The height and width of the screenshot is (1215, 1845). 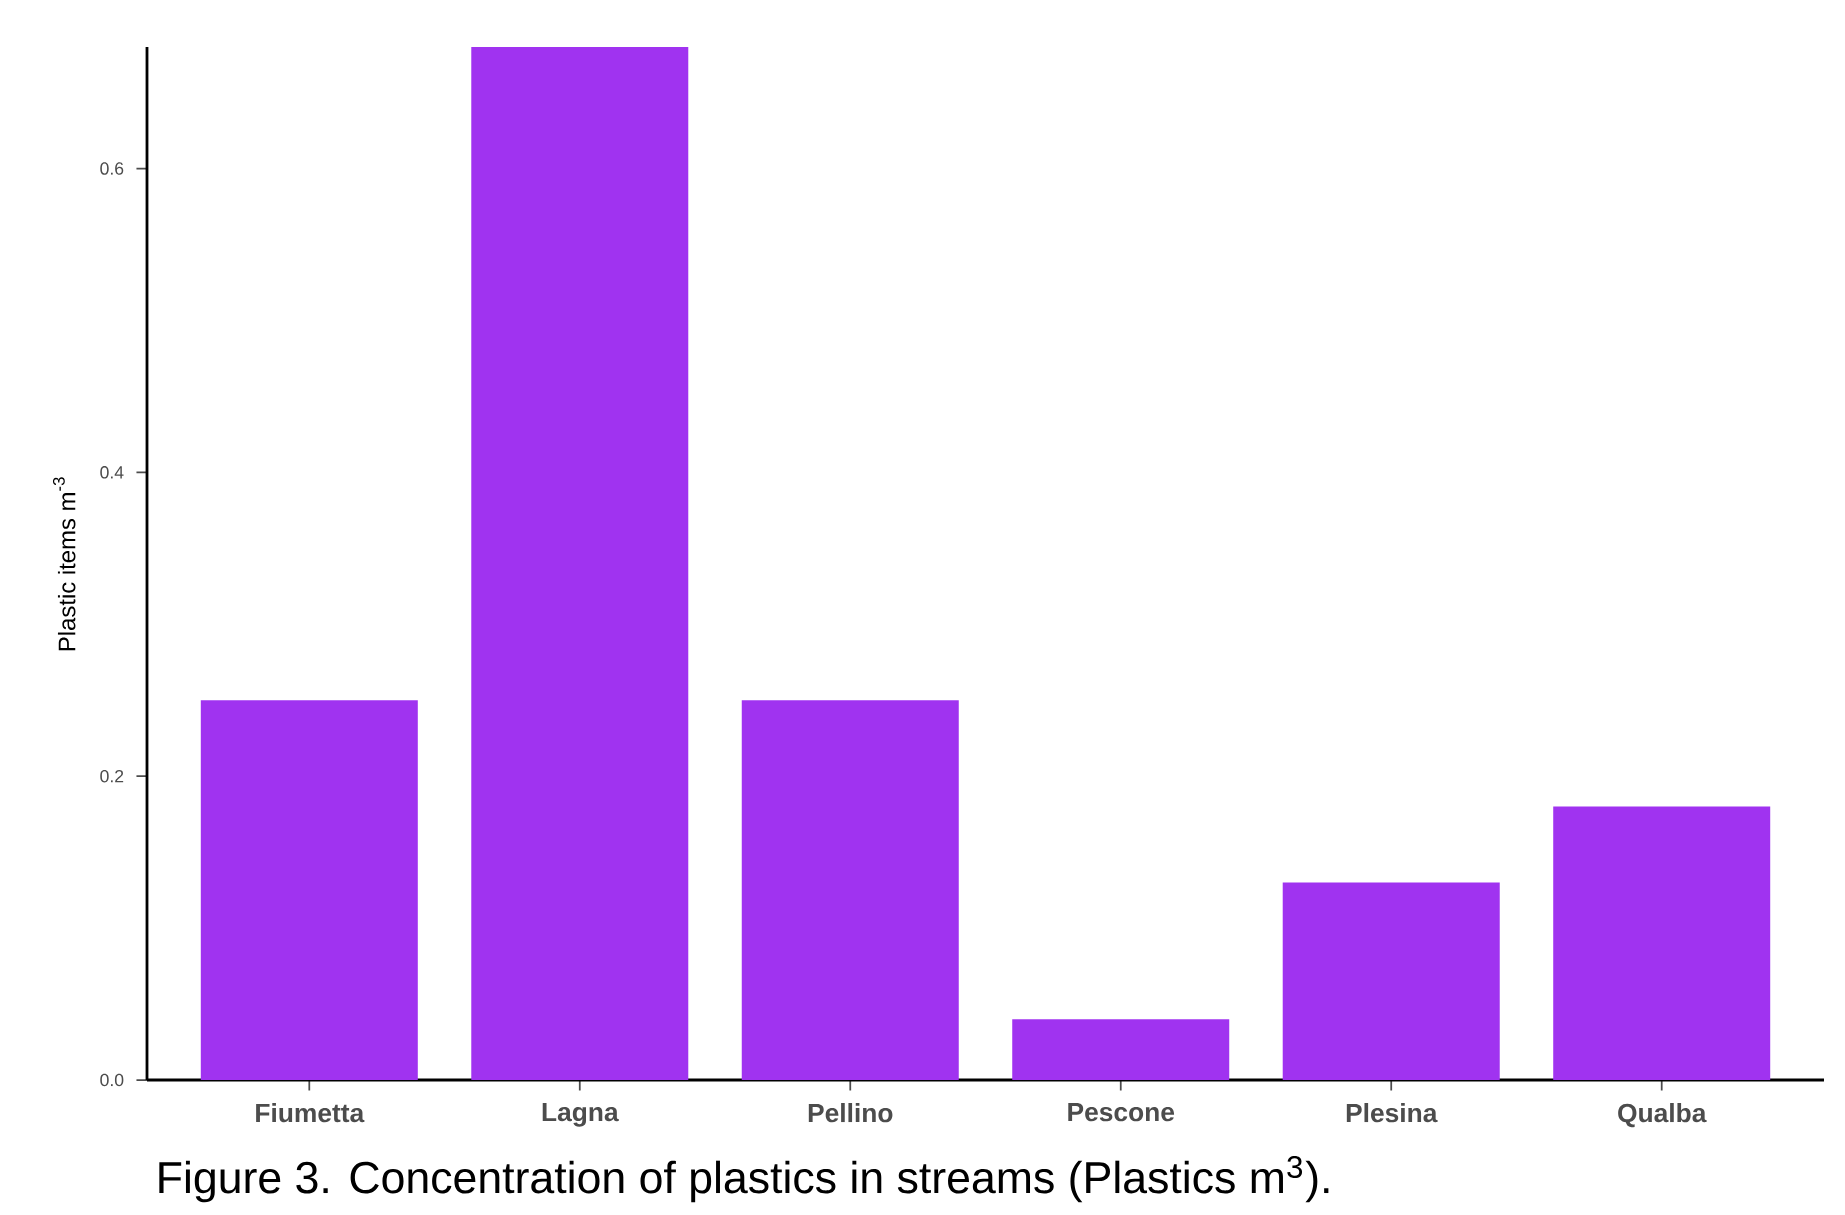 What do you see at coordinates (1662, 1115) in the screenshot?
I see `x-tick-label: Qualba` at bounding box center [1662, 1115].